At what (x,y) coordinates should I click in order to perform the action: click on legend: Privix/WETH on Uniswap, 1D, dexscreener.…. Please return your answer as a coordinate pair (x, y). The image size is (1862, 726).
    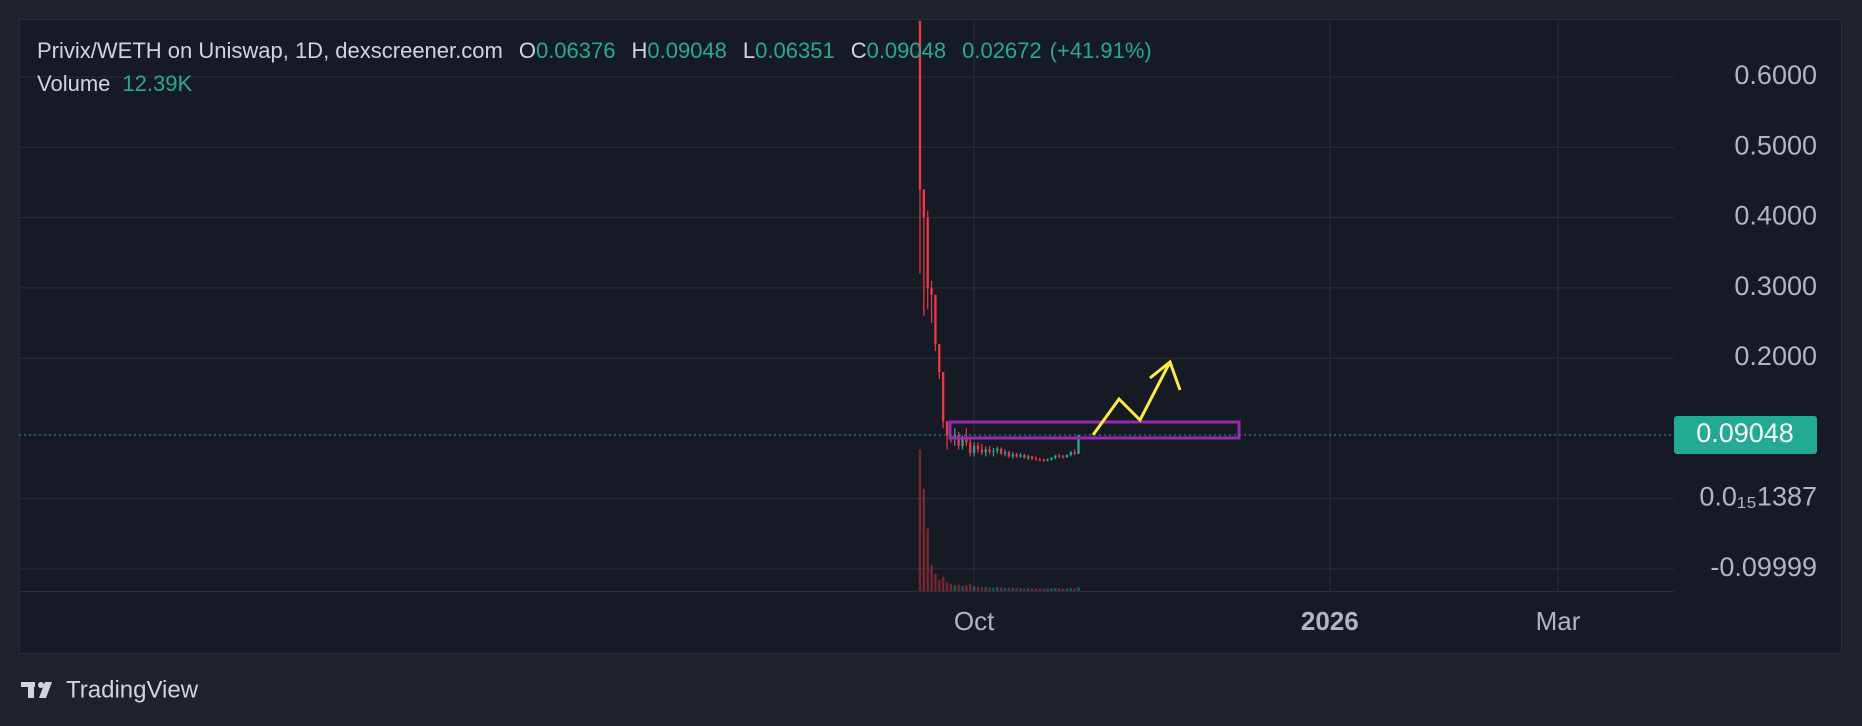
    Looking at the image, I should click on (594, 50).